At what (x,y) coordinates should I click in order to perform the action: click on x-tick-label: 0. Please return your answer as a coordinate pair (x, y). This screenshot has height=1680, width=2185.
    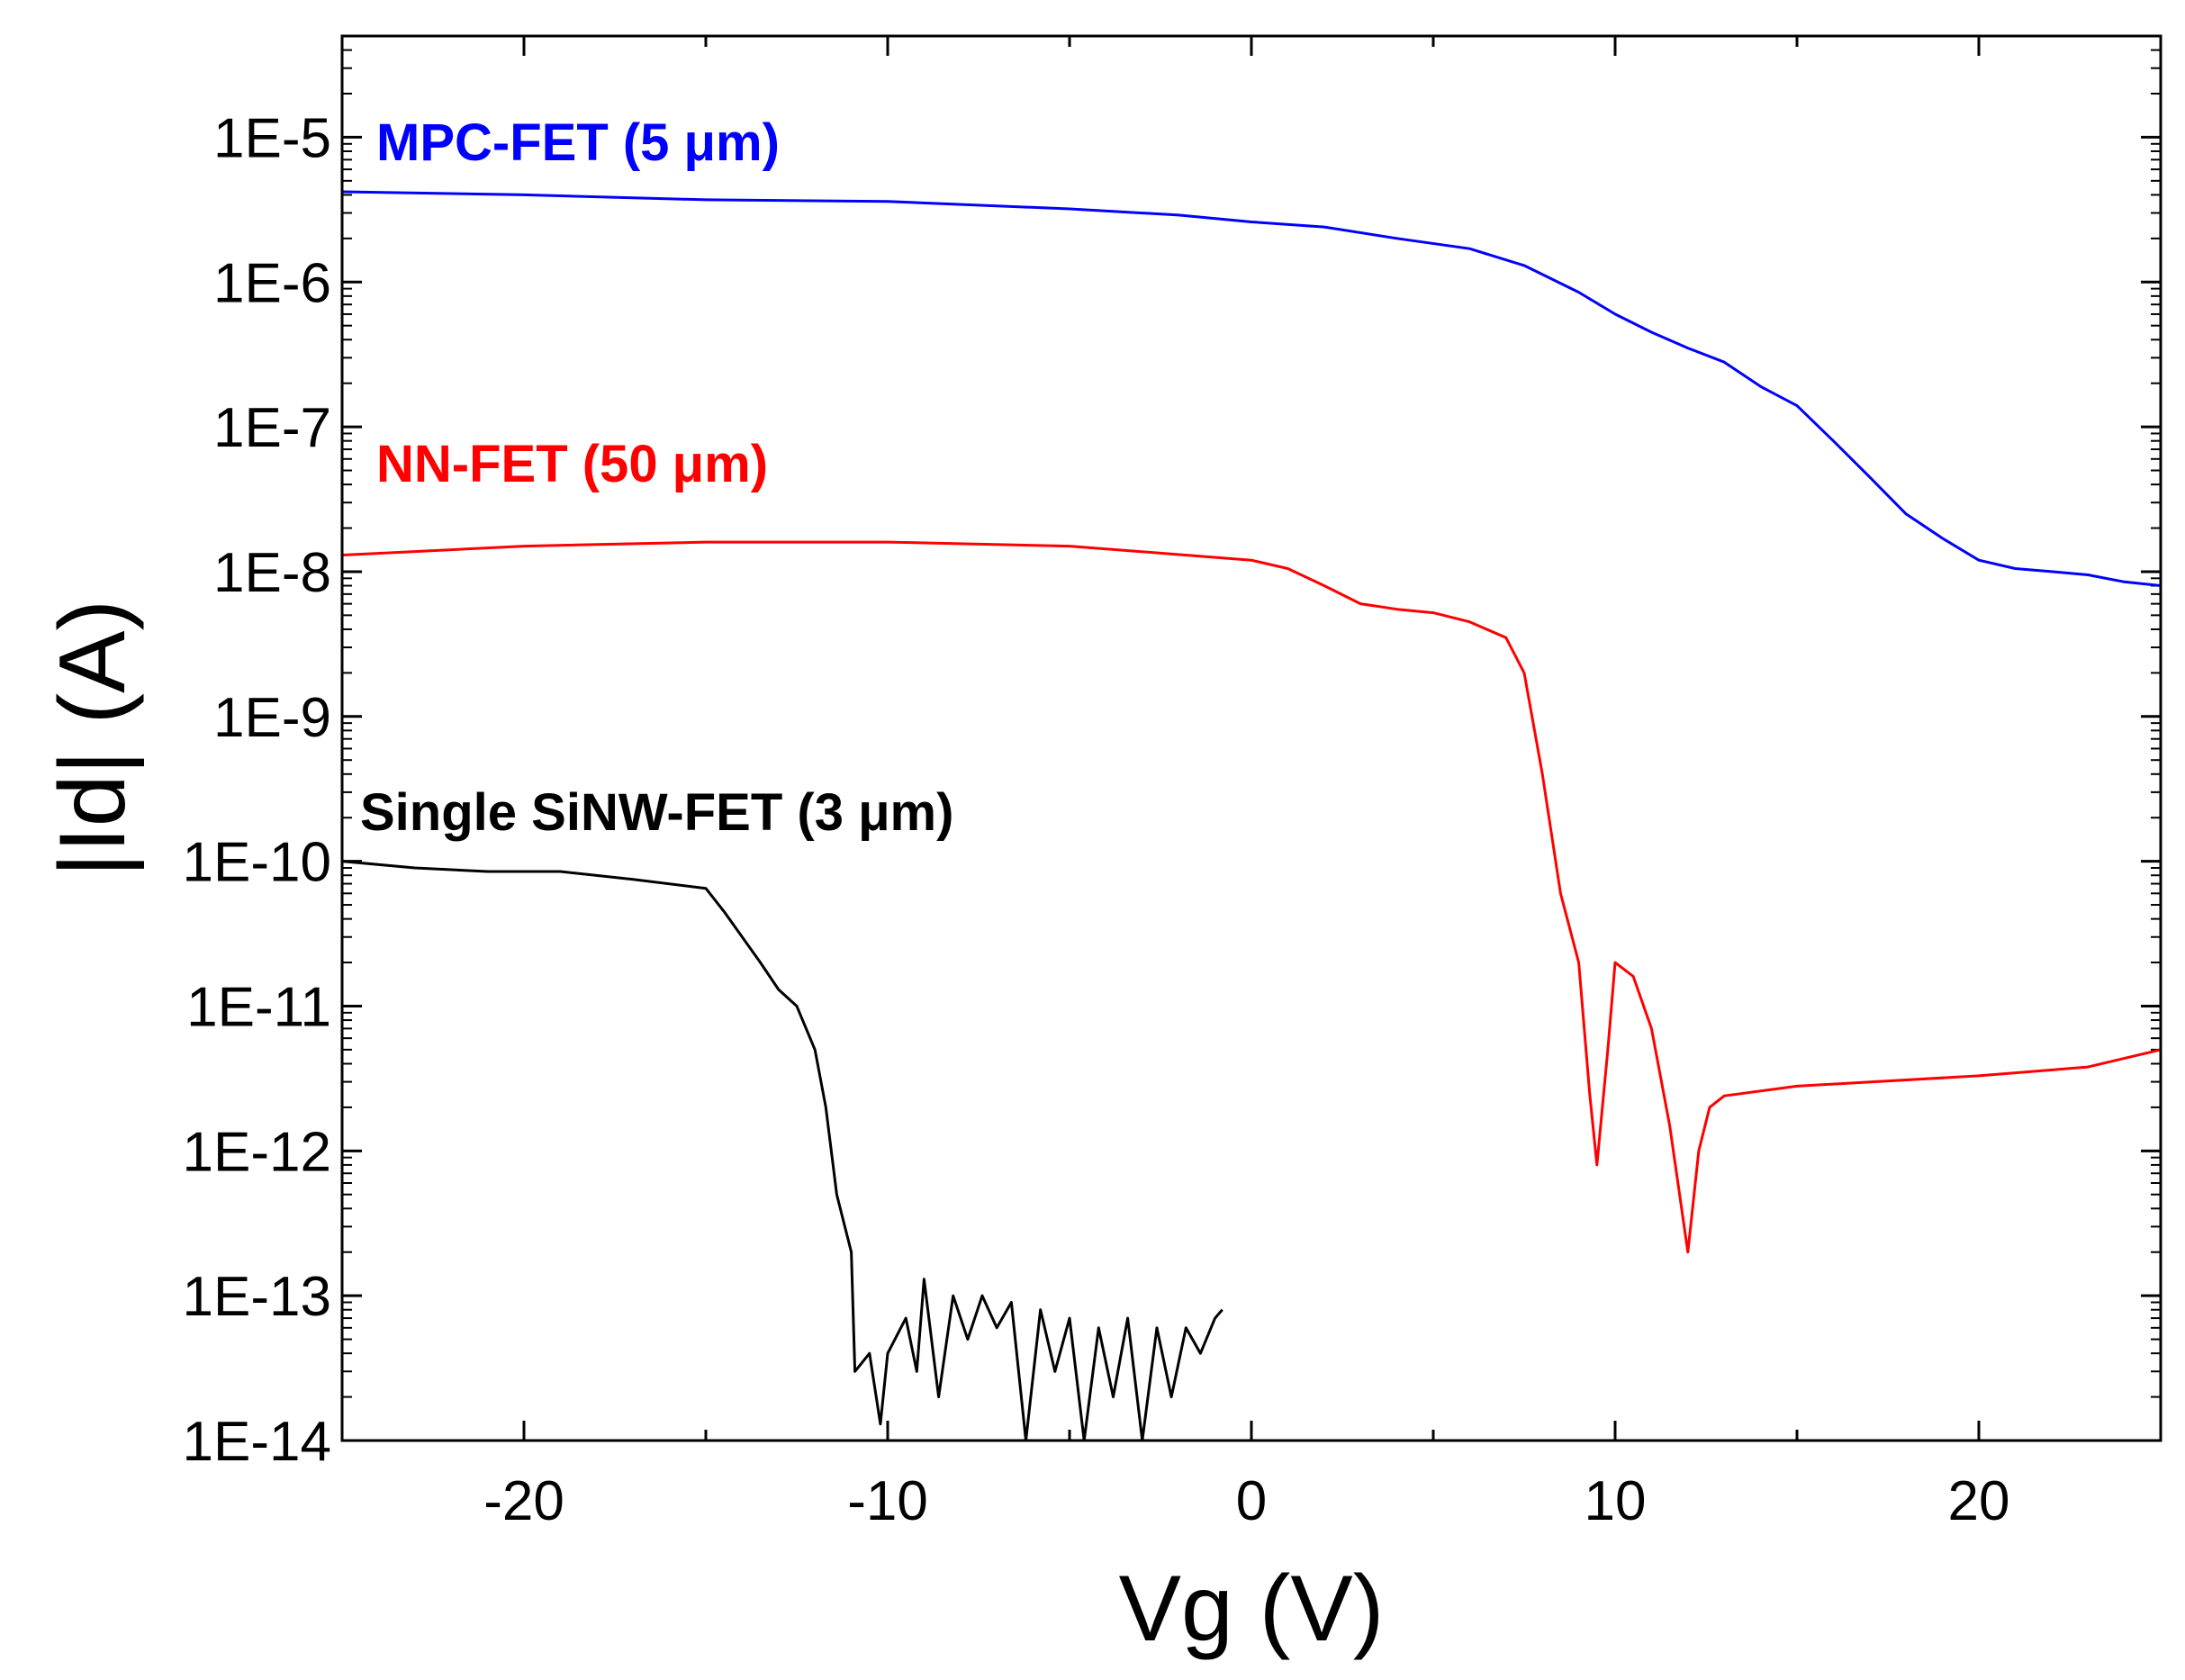
    Looking at the image, I should click on (1251, 1501).